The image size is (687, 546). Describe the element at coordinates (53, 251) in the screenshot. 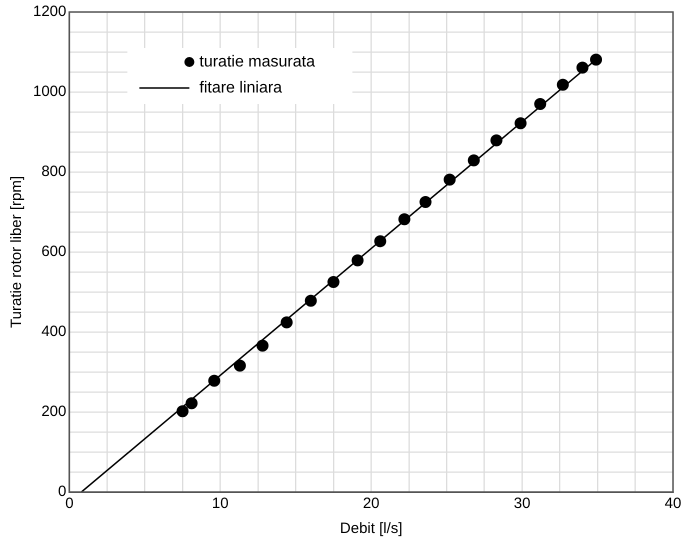

I see `y-tick-label: 600` at that location.